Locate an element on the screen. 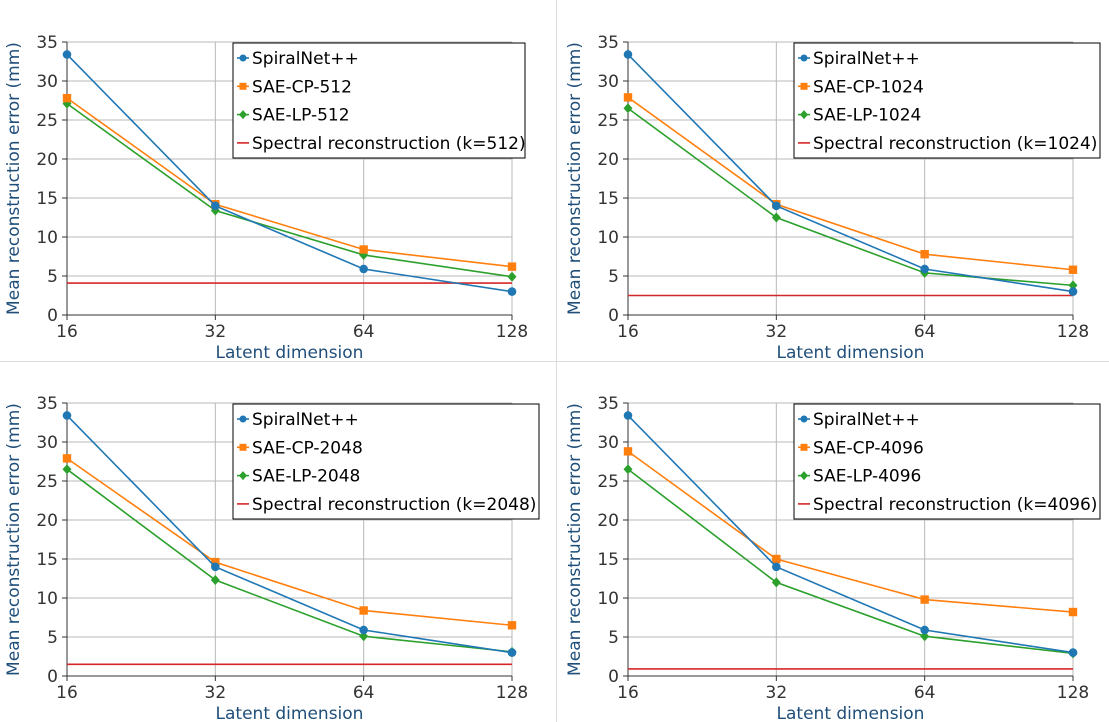 This screenshot has height=722, width=1109. legend-label: Spectral reconstruction (k=1024) is located at coordinates (955, 144).